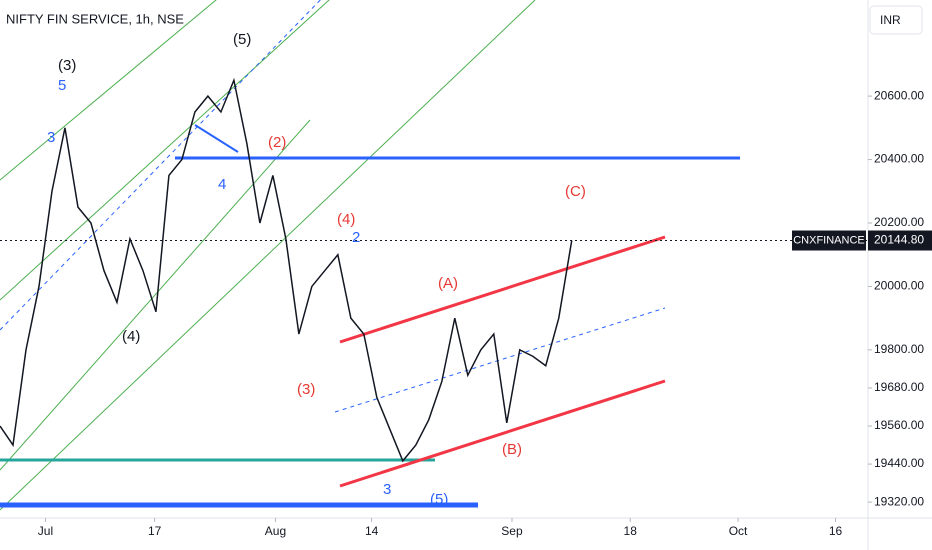 This screenshot has height=550, width=932. Describe the element at coordinates (890, 20) in the screenshot. I see `currency-label: INR` at that location.